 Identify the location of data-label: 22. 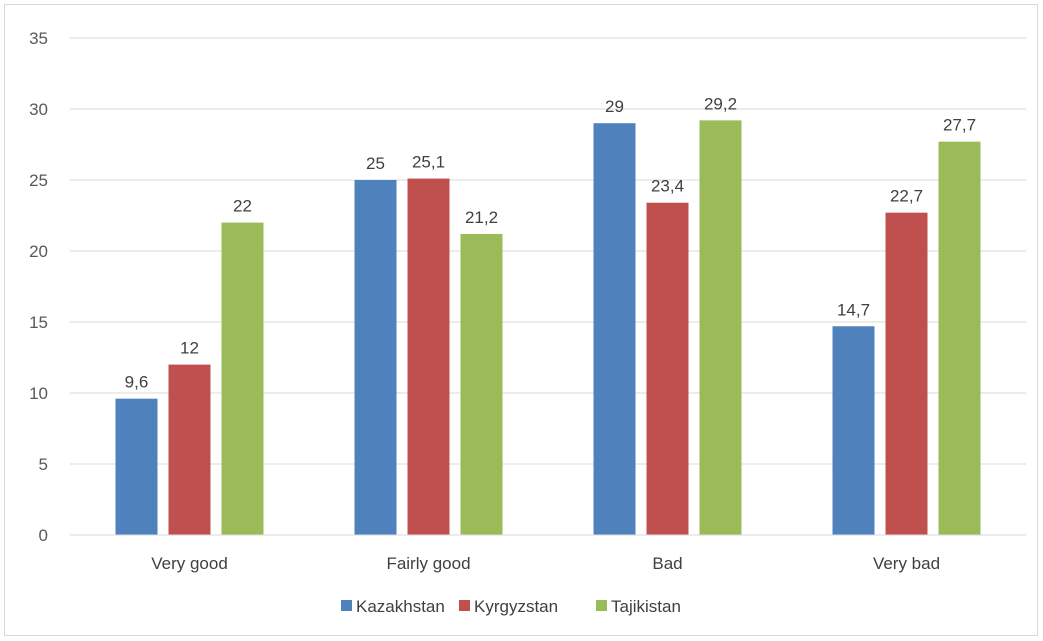
(242, 206).